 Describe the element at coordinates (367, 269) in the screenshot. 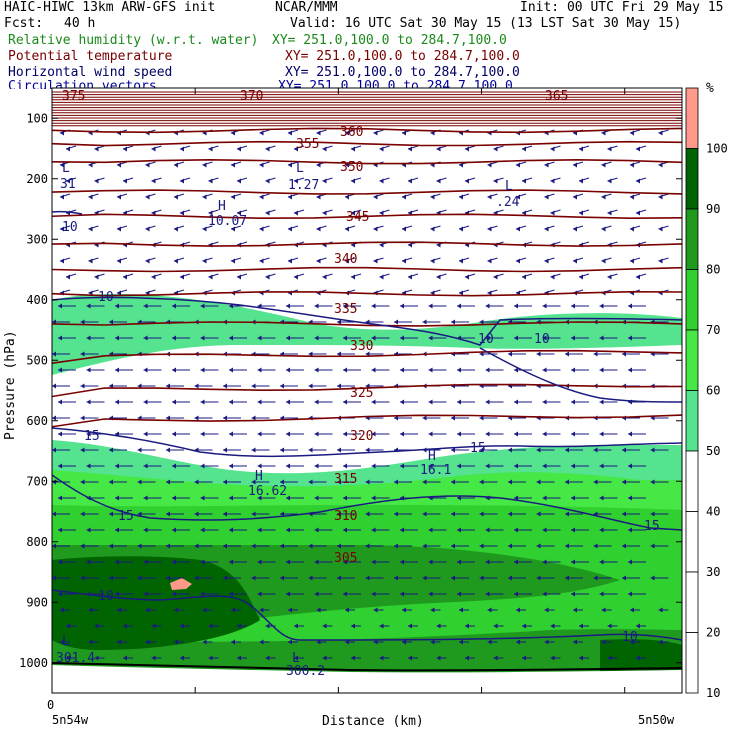

I see `theta-contour-line` at that location.